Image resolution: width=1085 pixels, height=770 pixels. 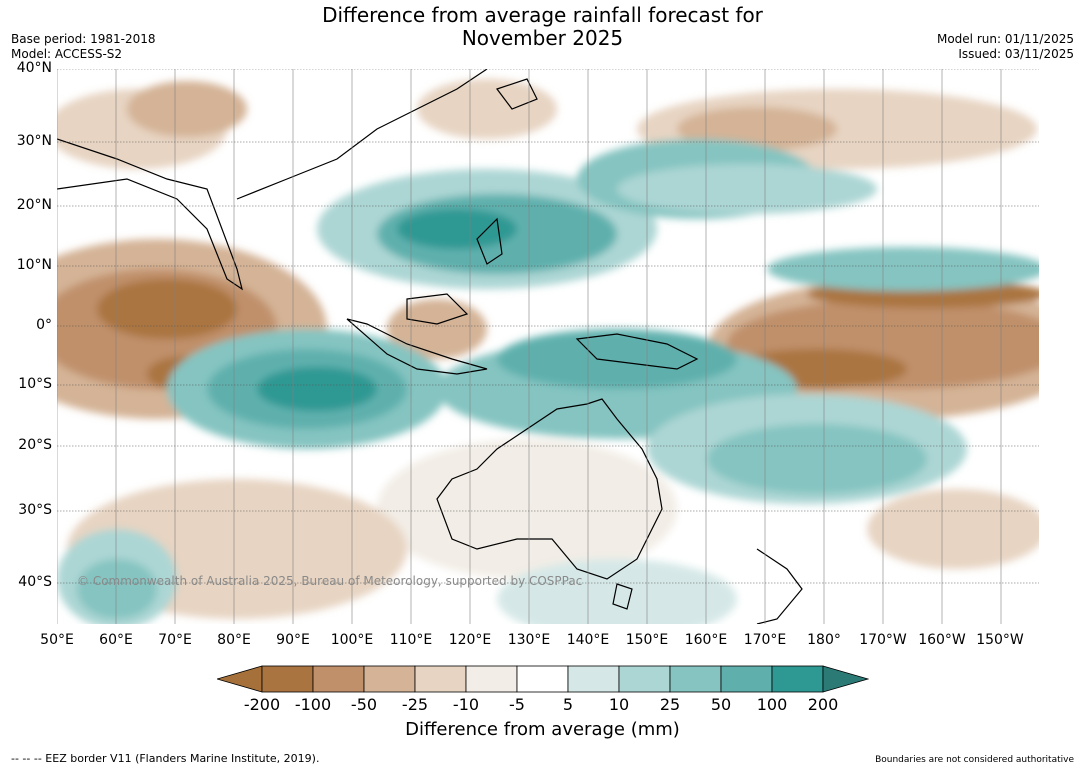 I want to click on new-guinea-outline, so click(x=637, y=351).